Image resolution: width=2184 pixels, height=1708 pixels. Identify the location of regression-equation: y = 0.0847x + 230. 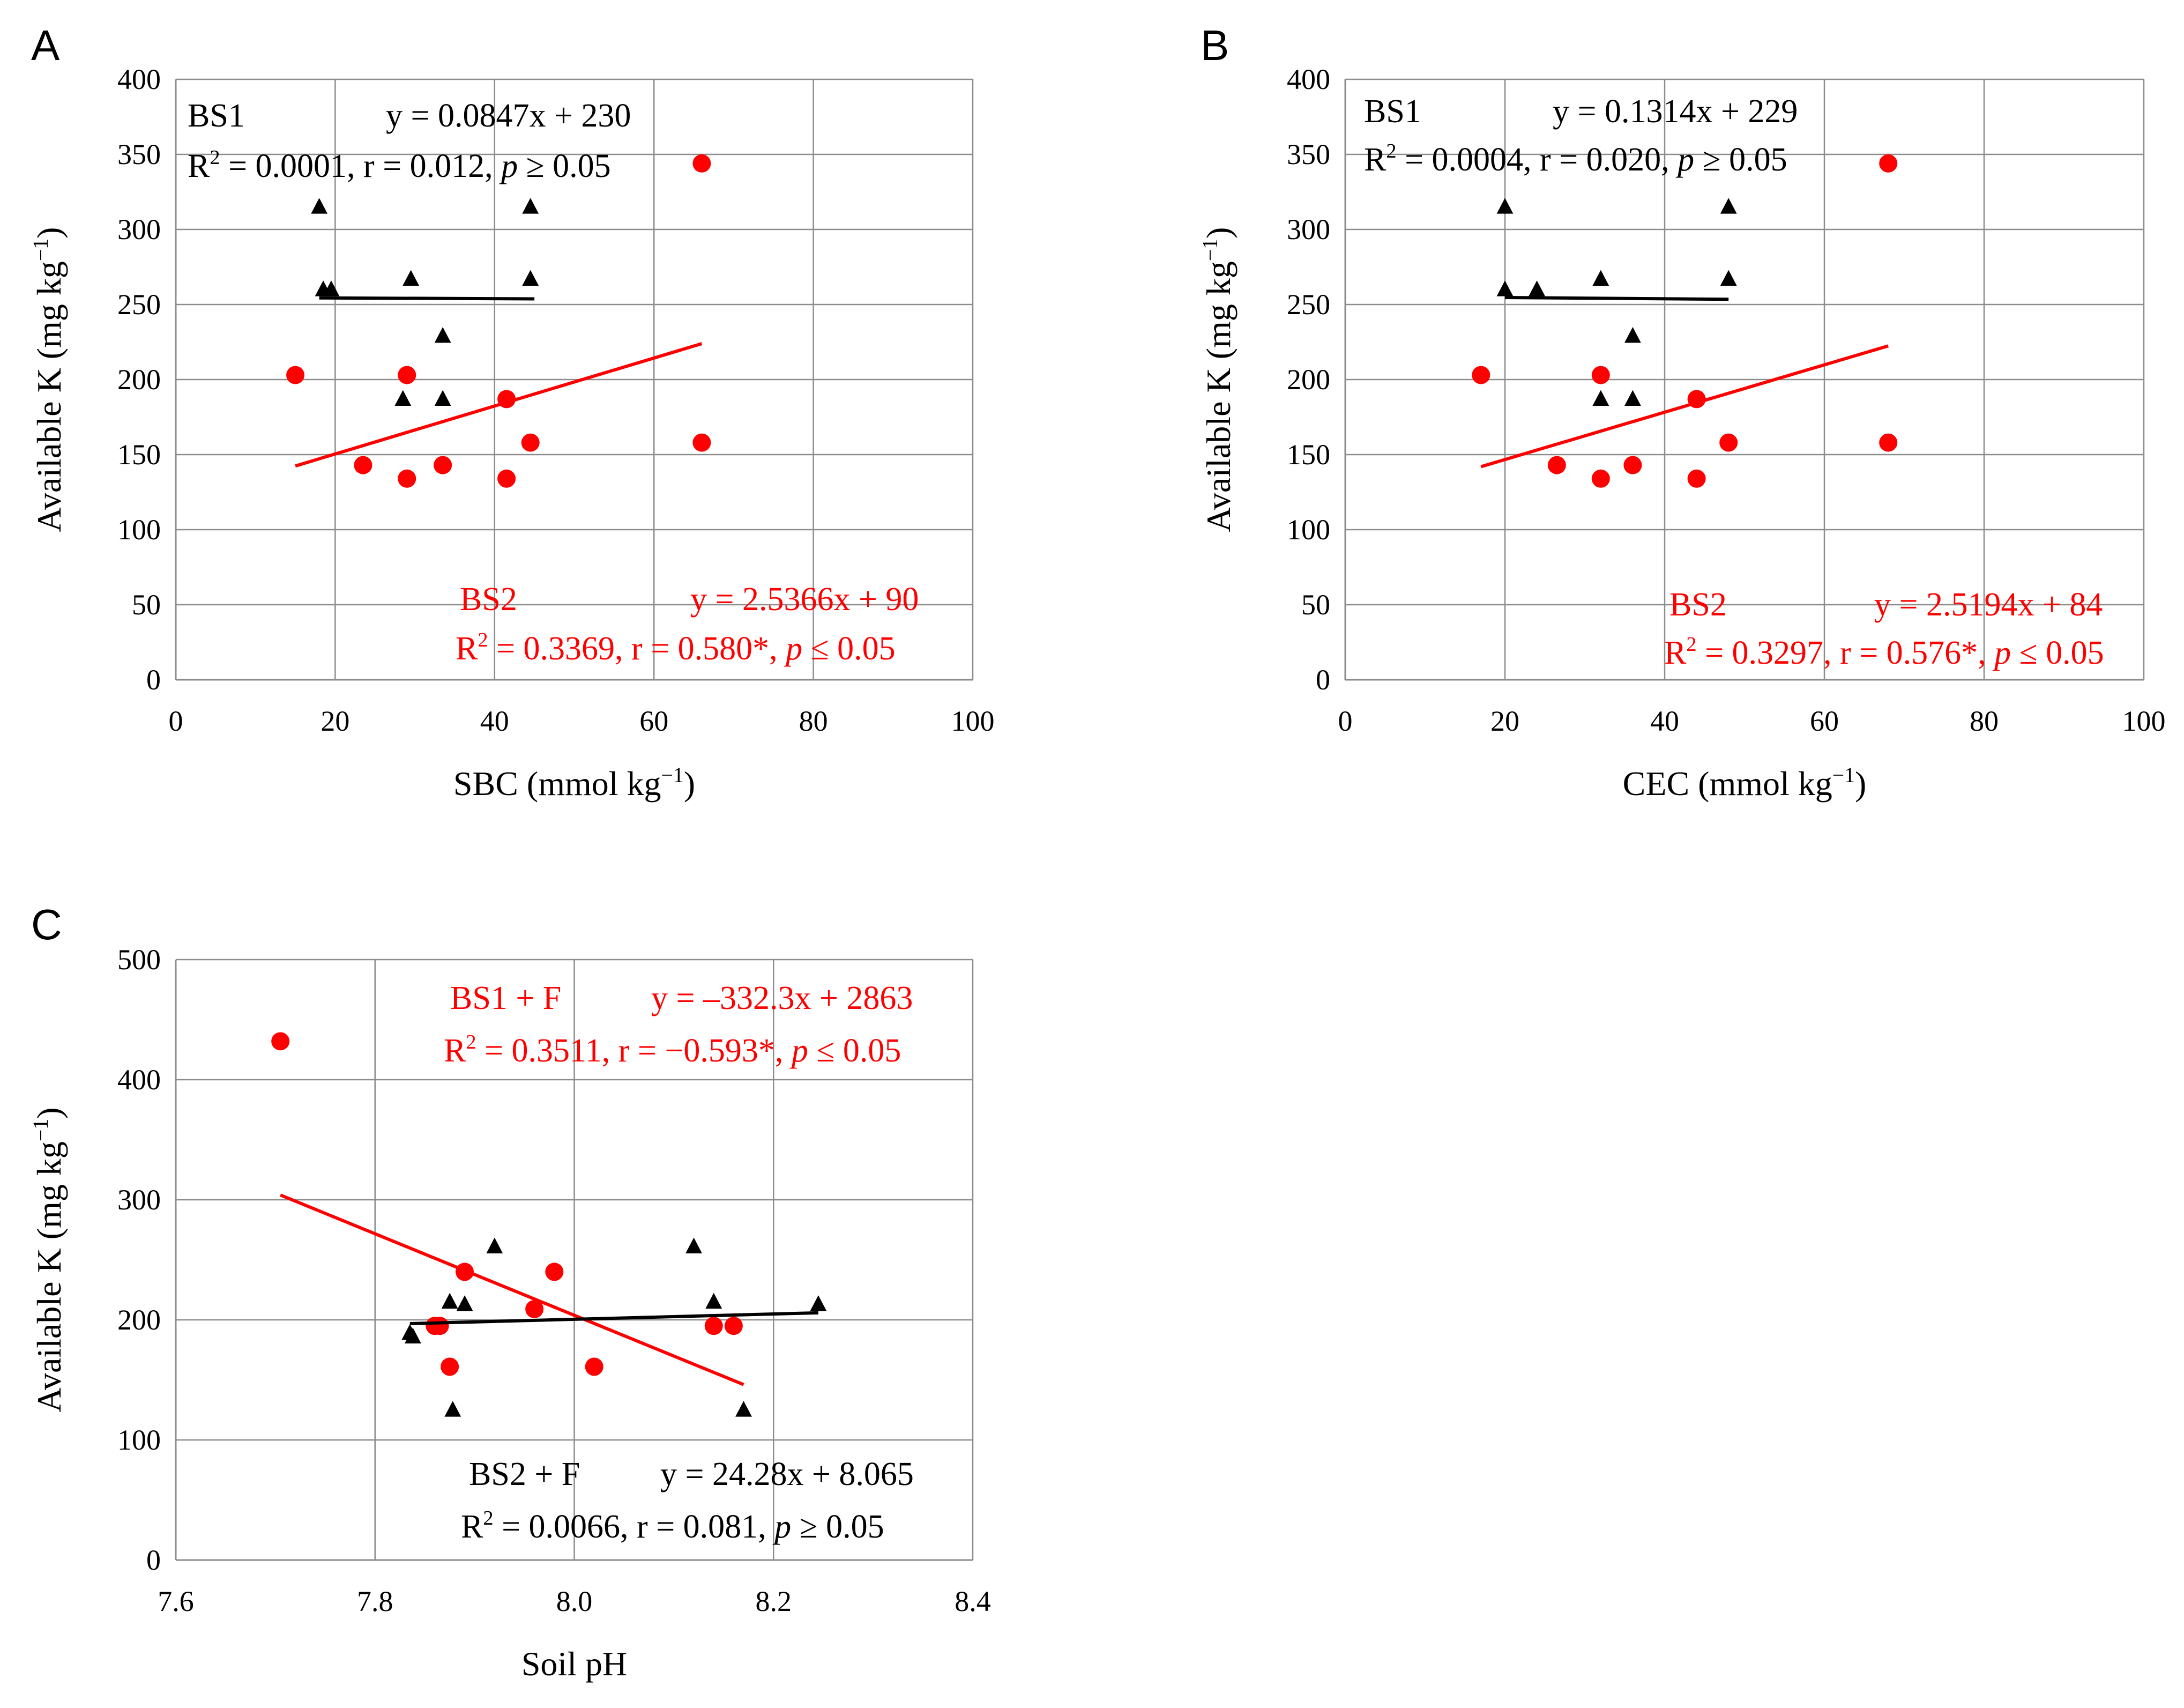
(509, 116).